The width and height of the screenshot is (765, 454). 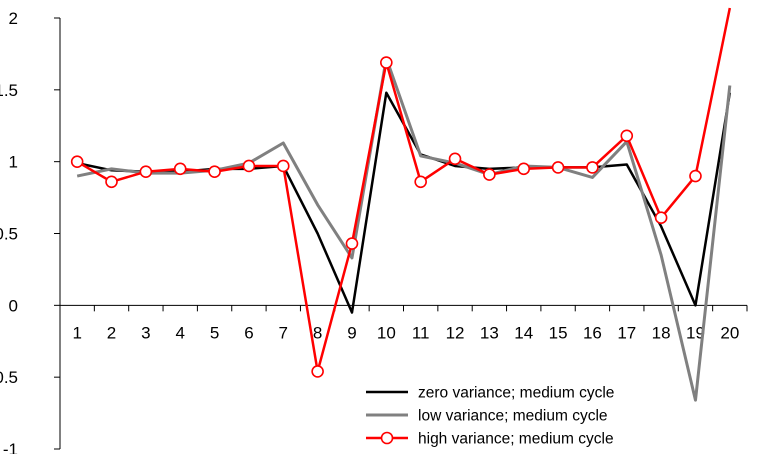 What do you see at coordinates (387, 438) in the screenshot?
I see `legend-marker` at bounding box center [387, 438].